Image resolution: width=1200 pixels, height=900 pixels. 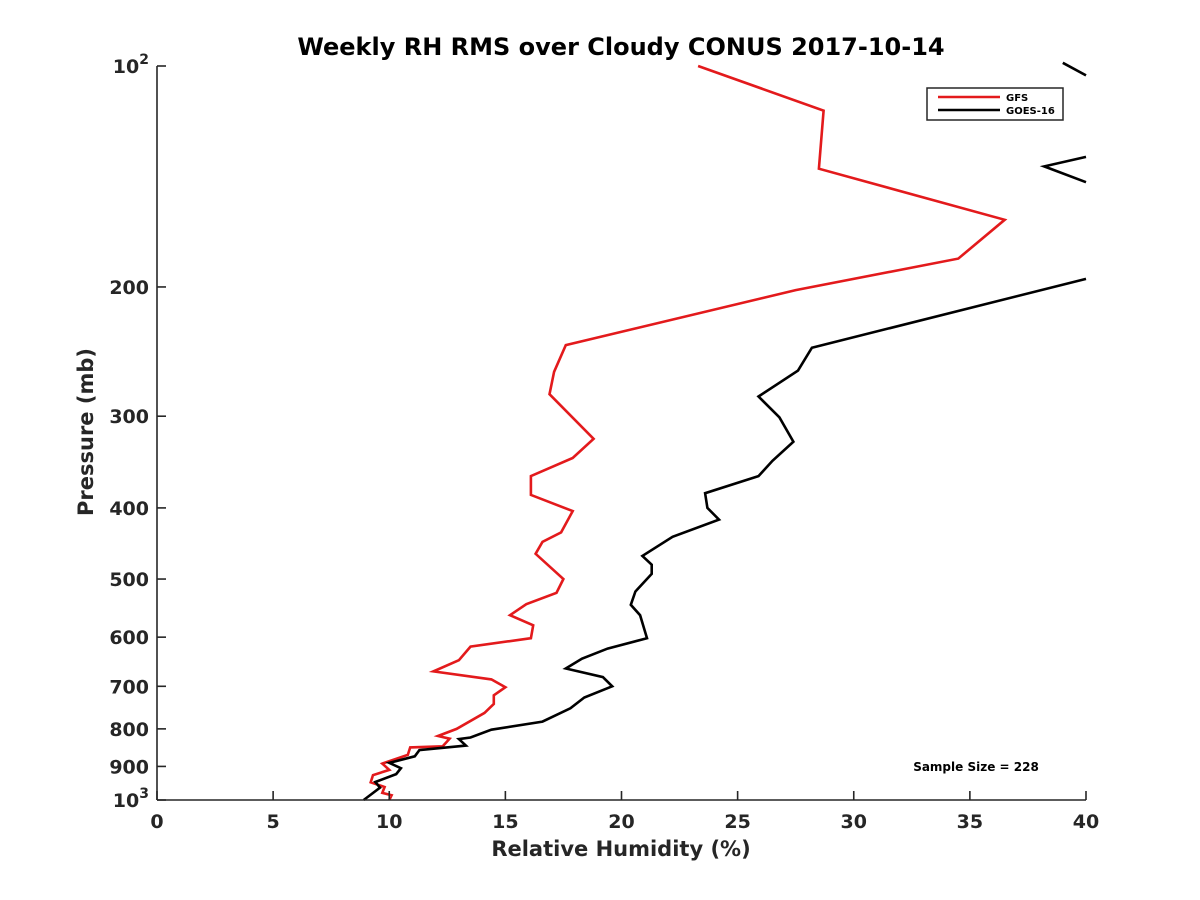 I want to click on y-tick-label: 400, so click(x=129, y=509).